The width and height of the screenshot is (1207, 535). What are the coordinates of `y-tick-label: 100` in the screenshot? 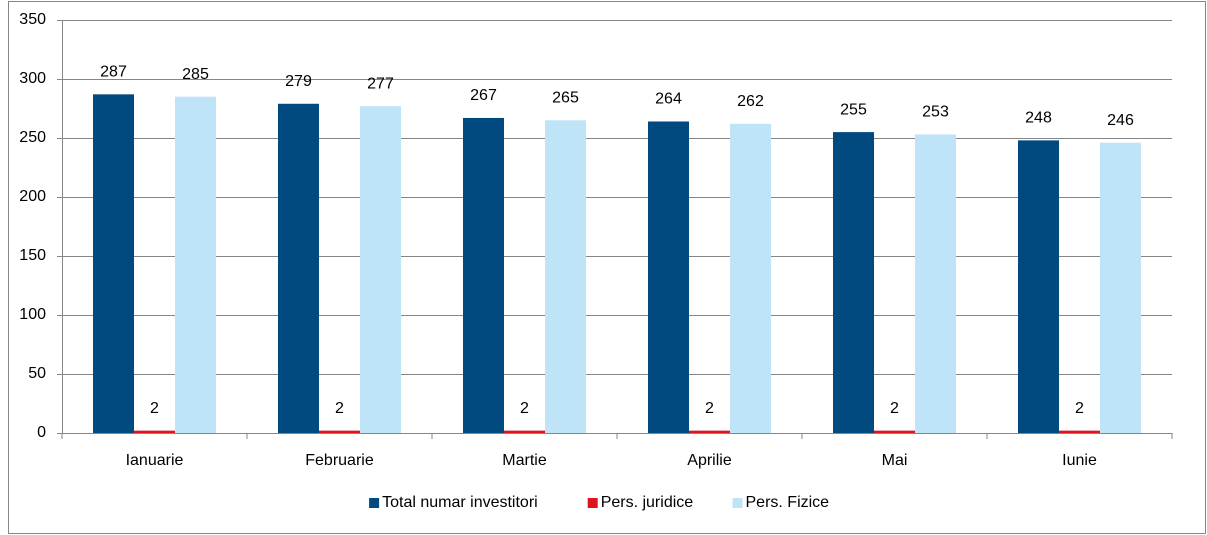 It's located at (32, 314).